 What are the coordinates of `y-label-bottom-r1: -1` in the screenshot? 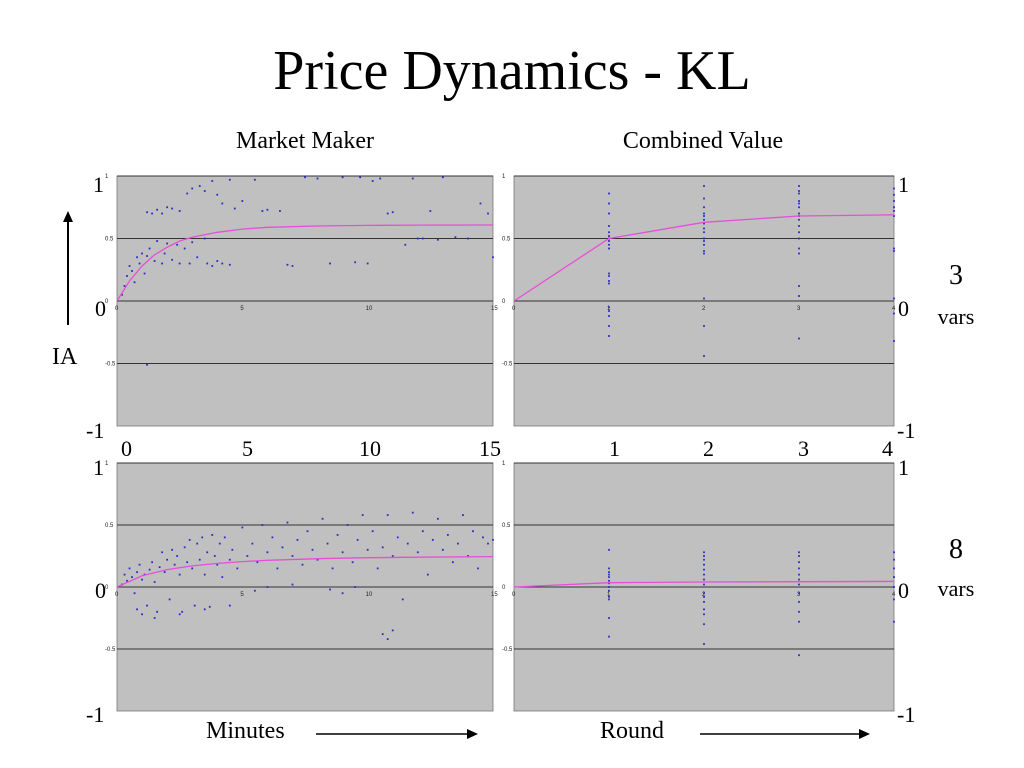 It's located at (906, 430).